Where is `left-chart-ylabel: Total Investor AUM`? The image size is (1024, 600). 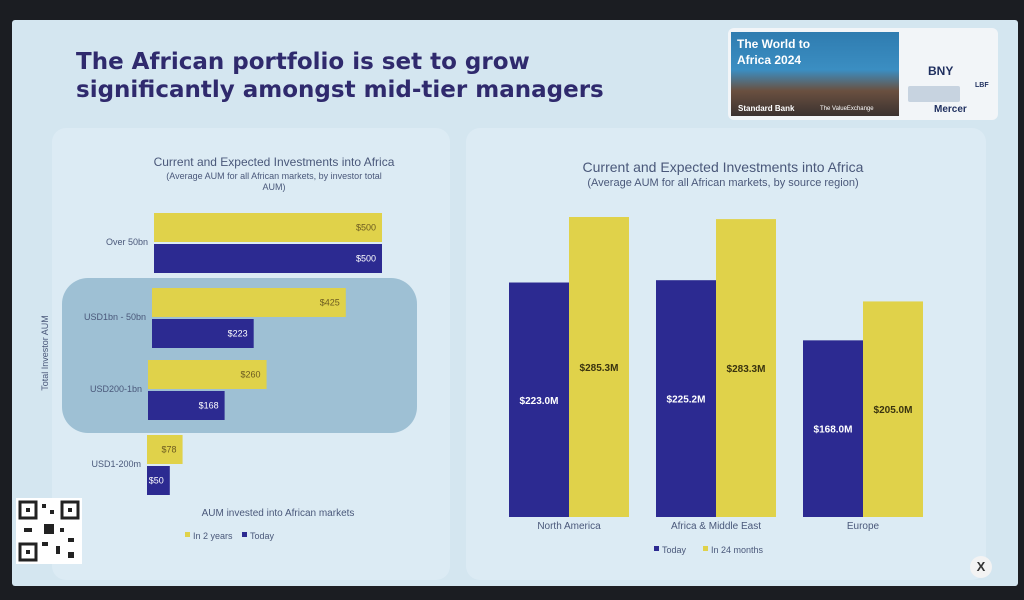 left-chart-ylabel: Total Investor AUM is located at coordinates (45, 353).